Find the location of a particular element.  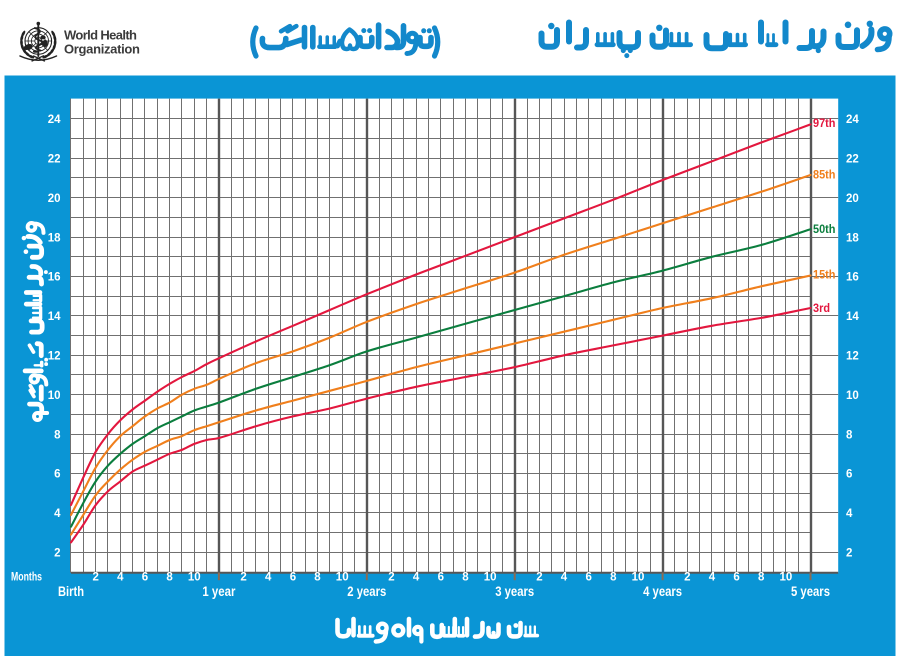

svg-text: Organization is located at coordinates (102, 49).